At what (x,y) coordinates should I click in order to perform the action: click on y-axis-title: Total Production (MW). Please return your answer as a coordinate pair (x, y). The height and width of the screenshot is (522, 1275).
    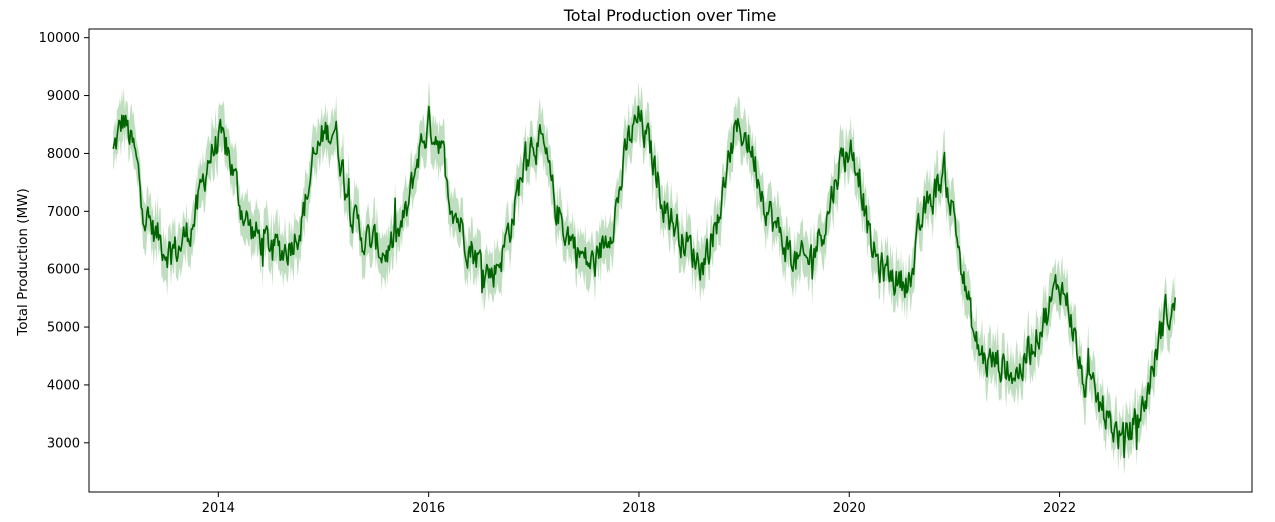
    Looking at the image, I should click on (23, 262).